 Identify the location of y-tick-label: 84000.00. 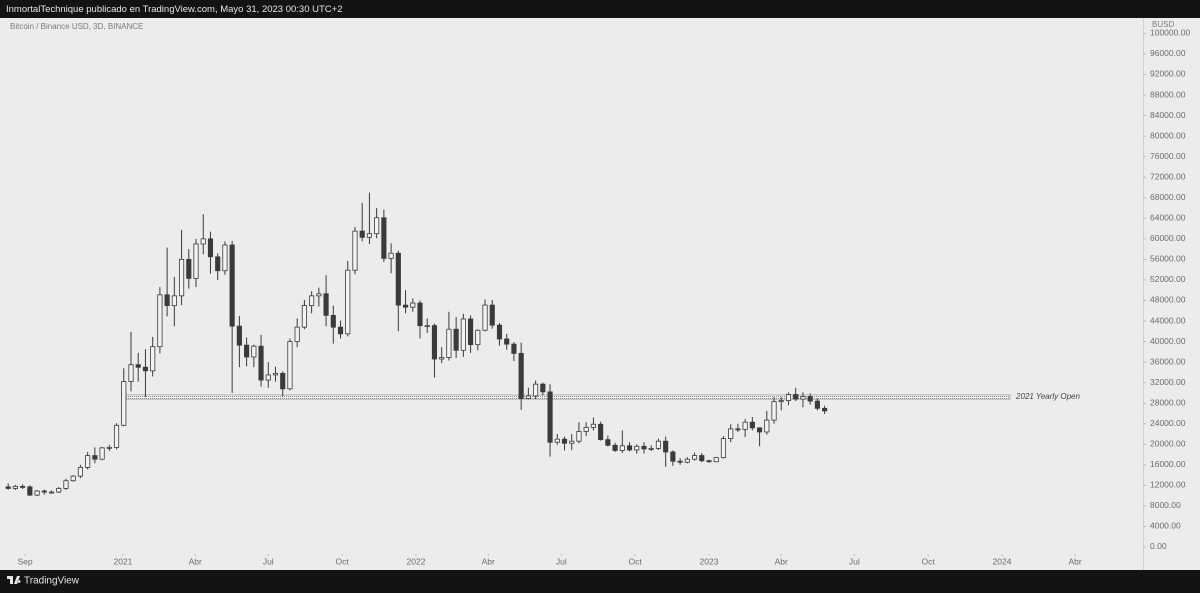
(1168, 115).